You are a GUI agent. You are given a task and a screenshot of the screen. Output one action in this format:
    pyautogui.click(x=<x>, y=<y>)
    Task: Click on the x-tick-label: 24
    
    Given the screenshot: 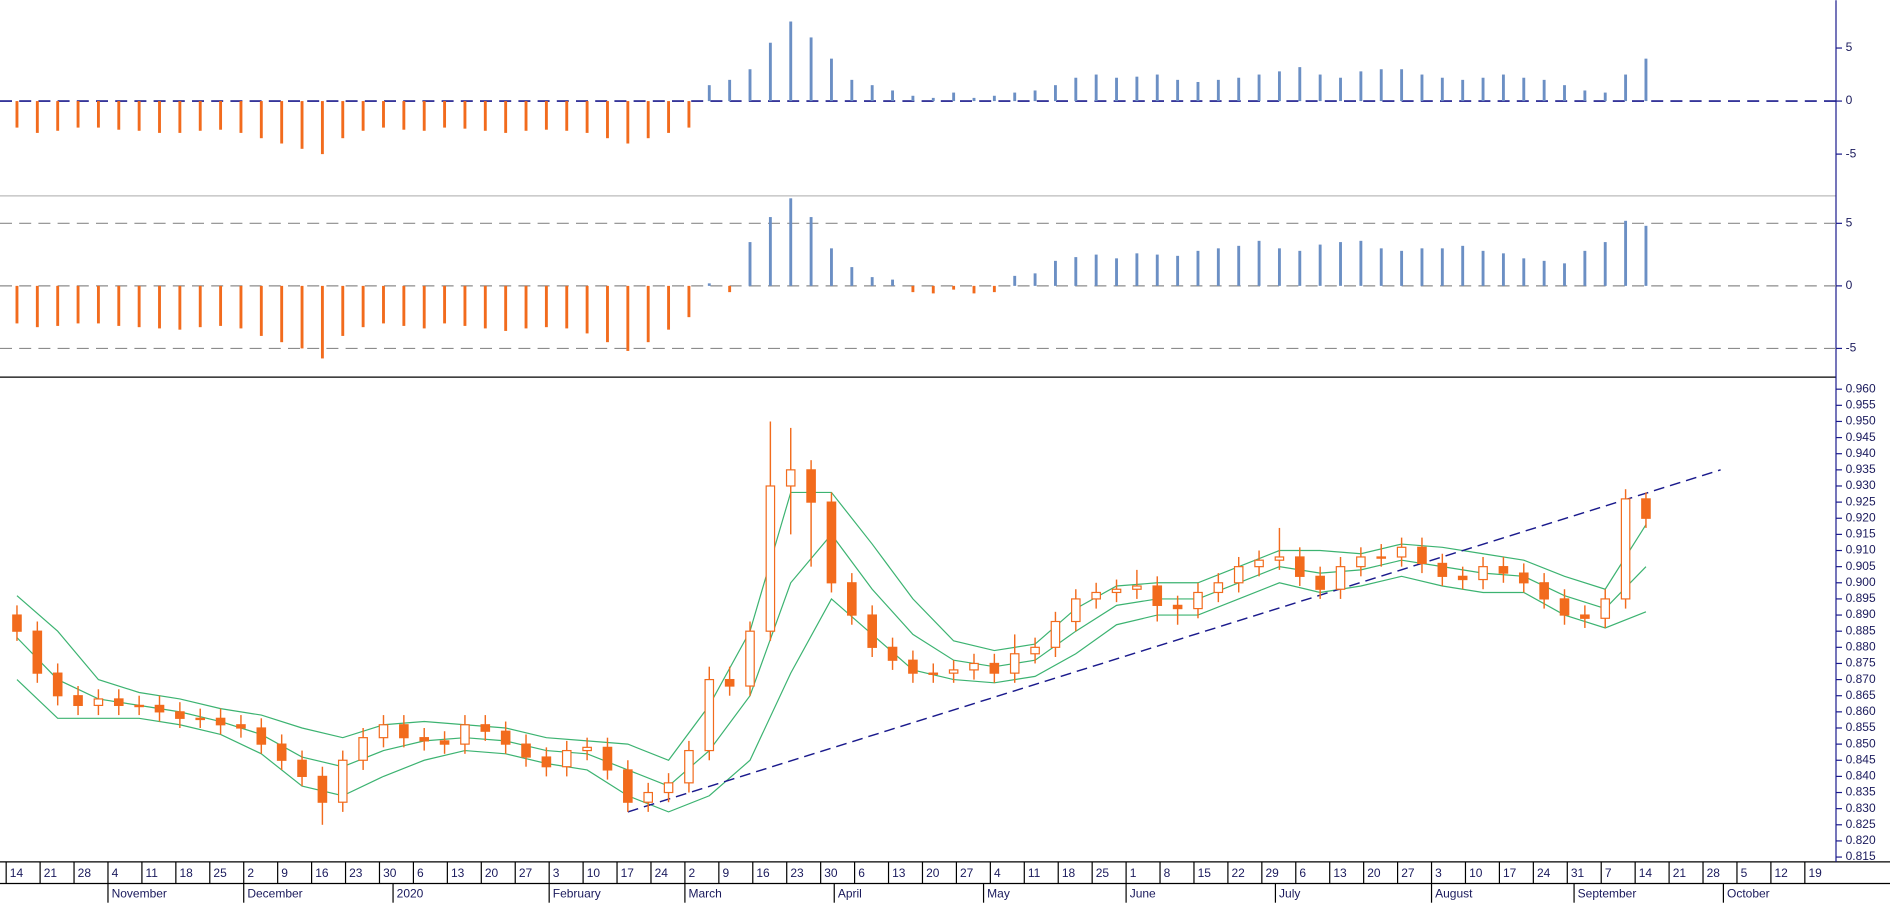 What is the action you would take?
    pyautogui.click(x=1544, y=873)
    